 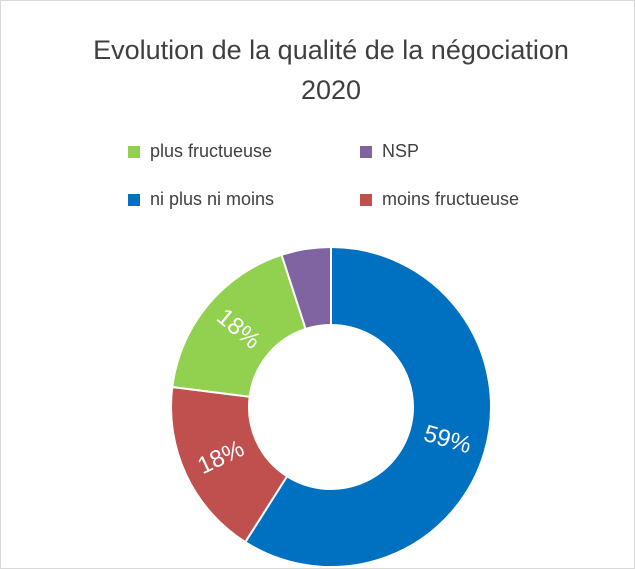 What do you see at coordinates (212, 199) in the screenshot?
I see `legend-label: ni plus ni moins` at bounding box center [212, 199].